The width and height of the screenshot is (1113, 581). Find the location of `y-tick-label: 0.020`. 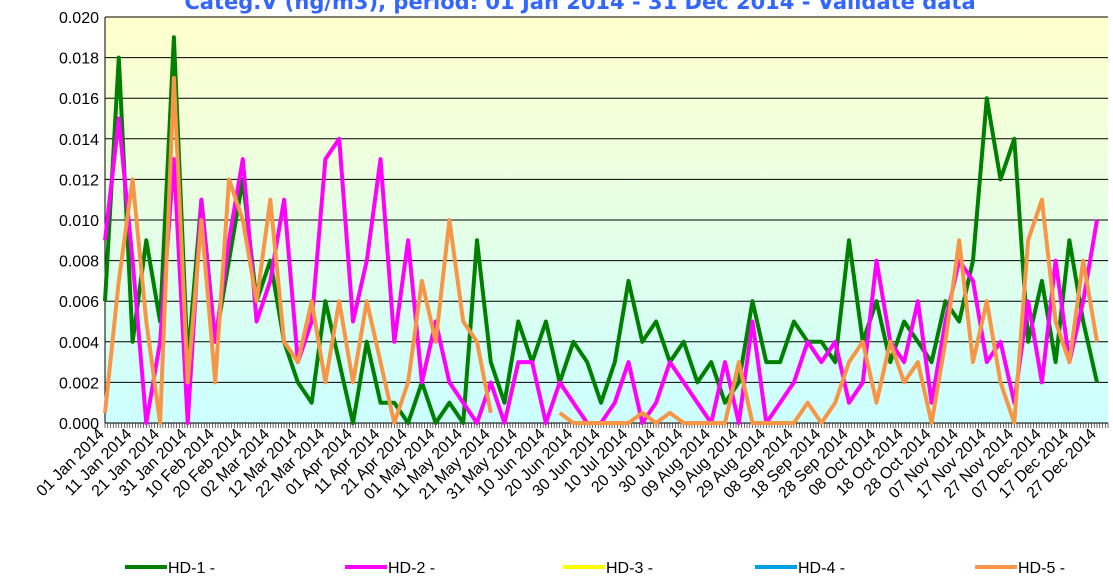

y-tick-label: 0.020 is located at coordinates (79, 18).